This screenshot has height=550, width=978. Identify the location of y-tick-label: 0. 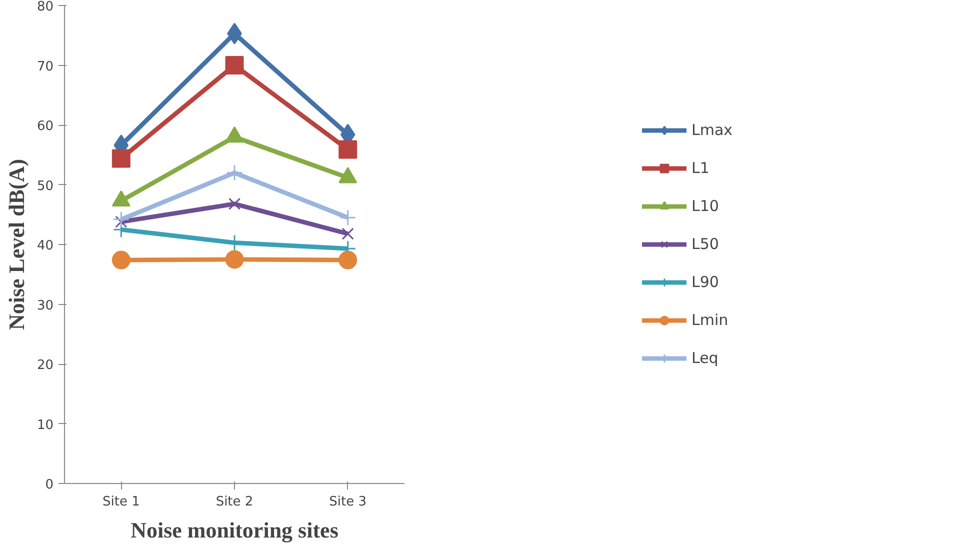
(49, 485).